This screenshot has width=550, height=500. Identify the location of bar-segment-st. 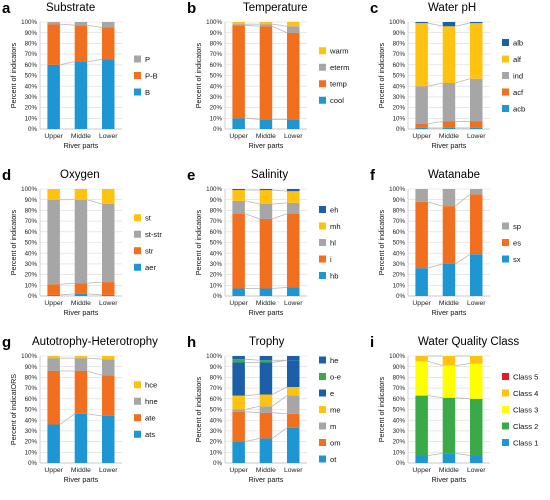
(81, 194).